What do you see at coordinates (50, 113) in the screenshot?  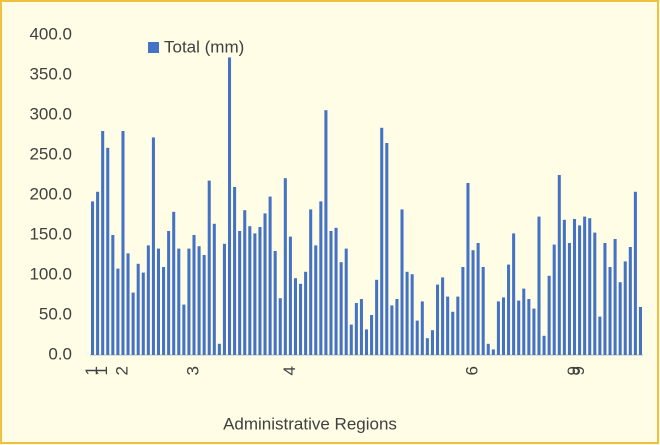 I see `y-tick-label: 300.0` at bounding box center [50, 113].